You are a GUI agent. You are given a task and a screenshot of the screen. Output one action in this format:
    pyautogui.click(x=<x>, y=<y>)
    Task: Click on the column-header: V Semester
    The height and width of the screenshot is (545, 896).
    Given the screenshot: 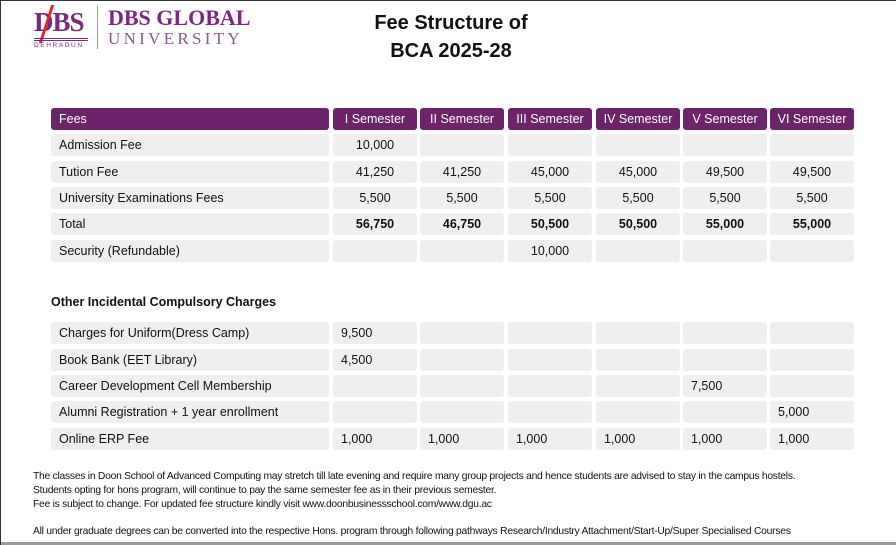 What is the action you would take?
    pyautogui.click(x=725, y=119)
    